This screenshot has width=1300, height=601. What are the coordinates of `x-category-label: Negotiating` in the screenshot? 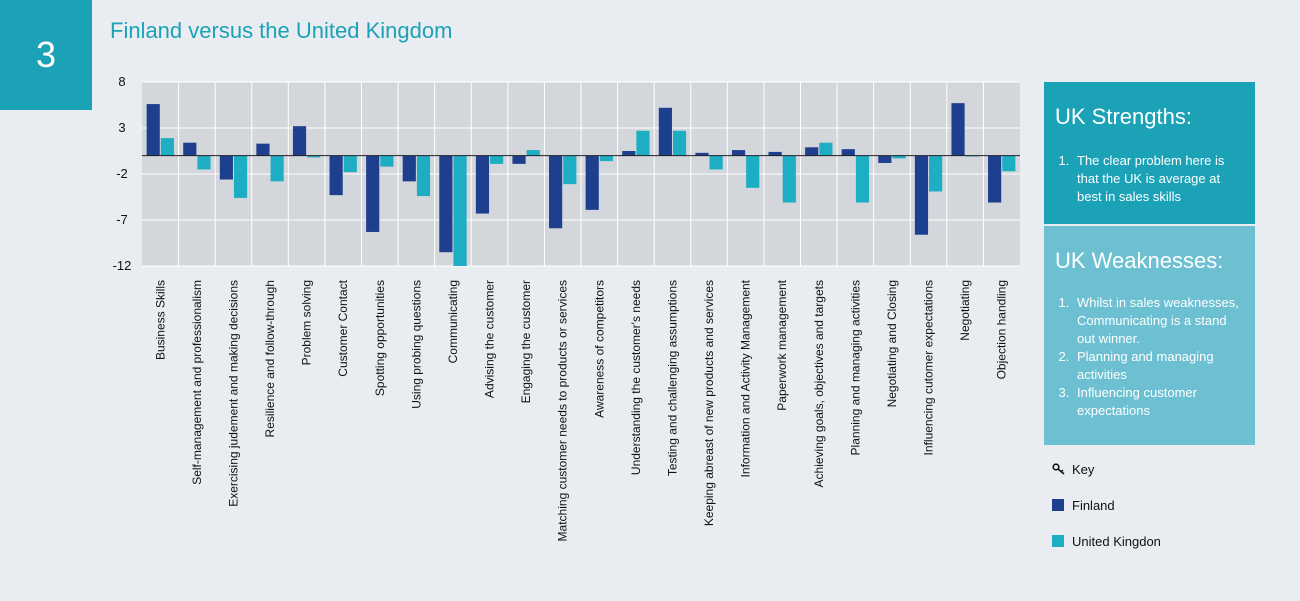 It's located at (965, 310).